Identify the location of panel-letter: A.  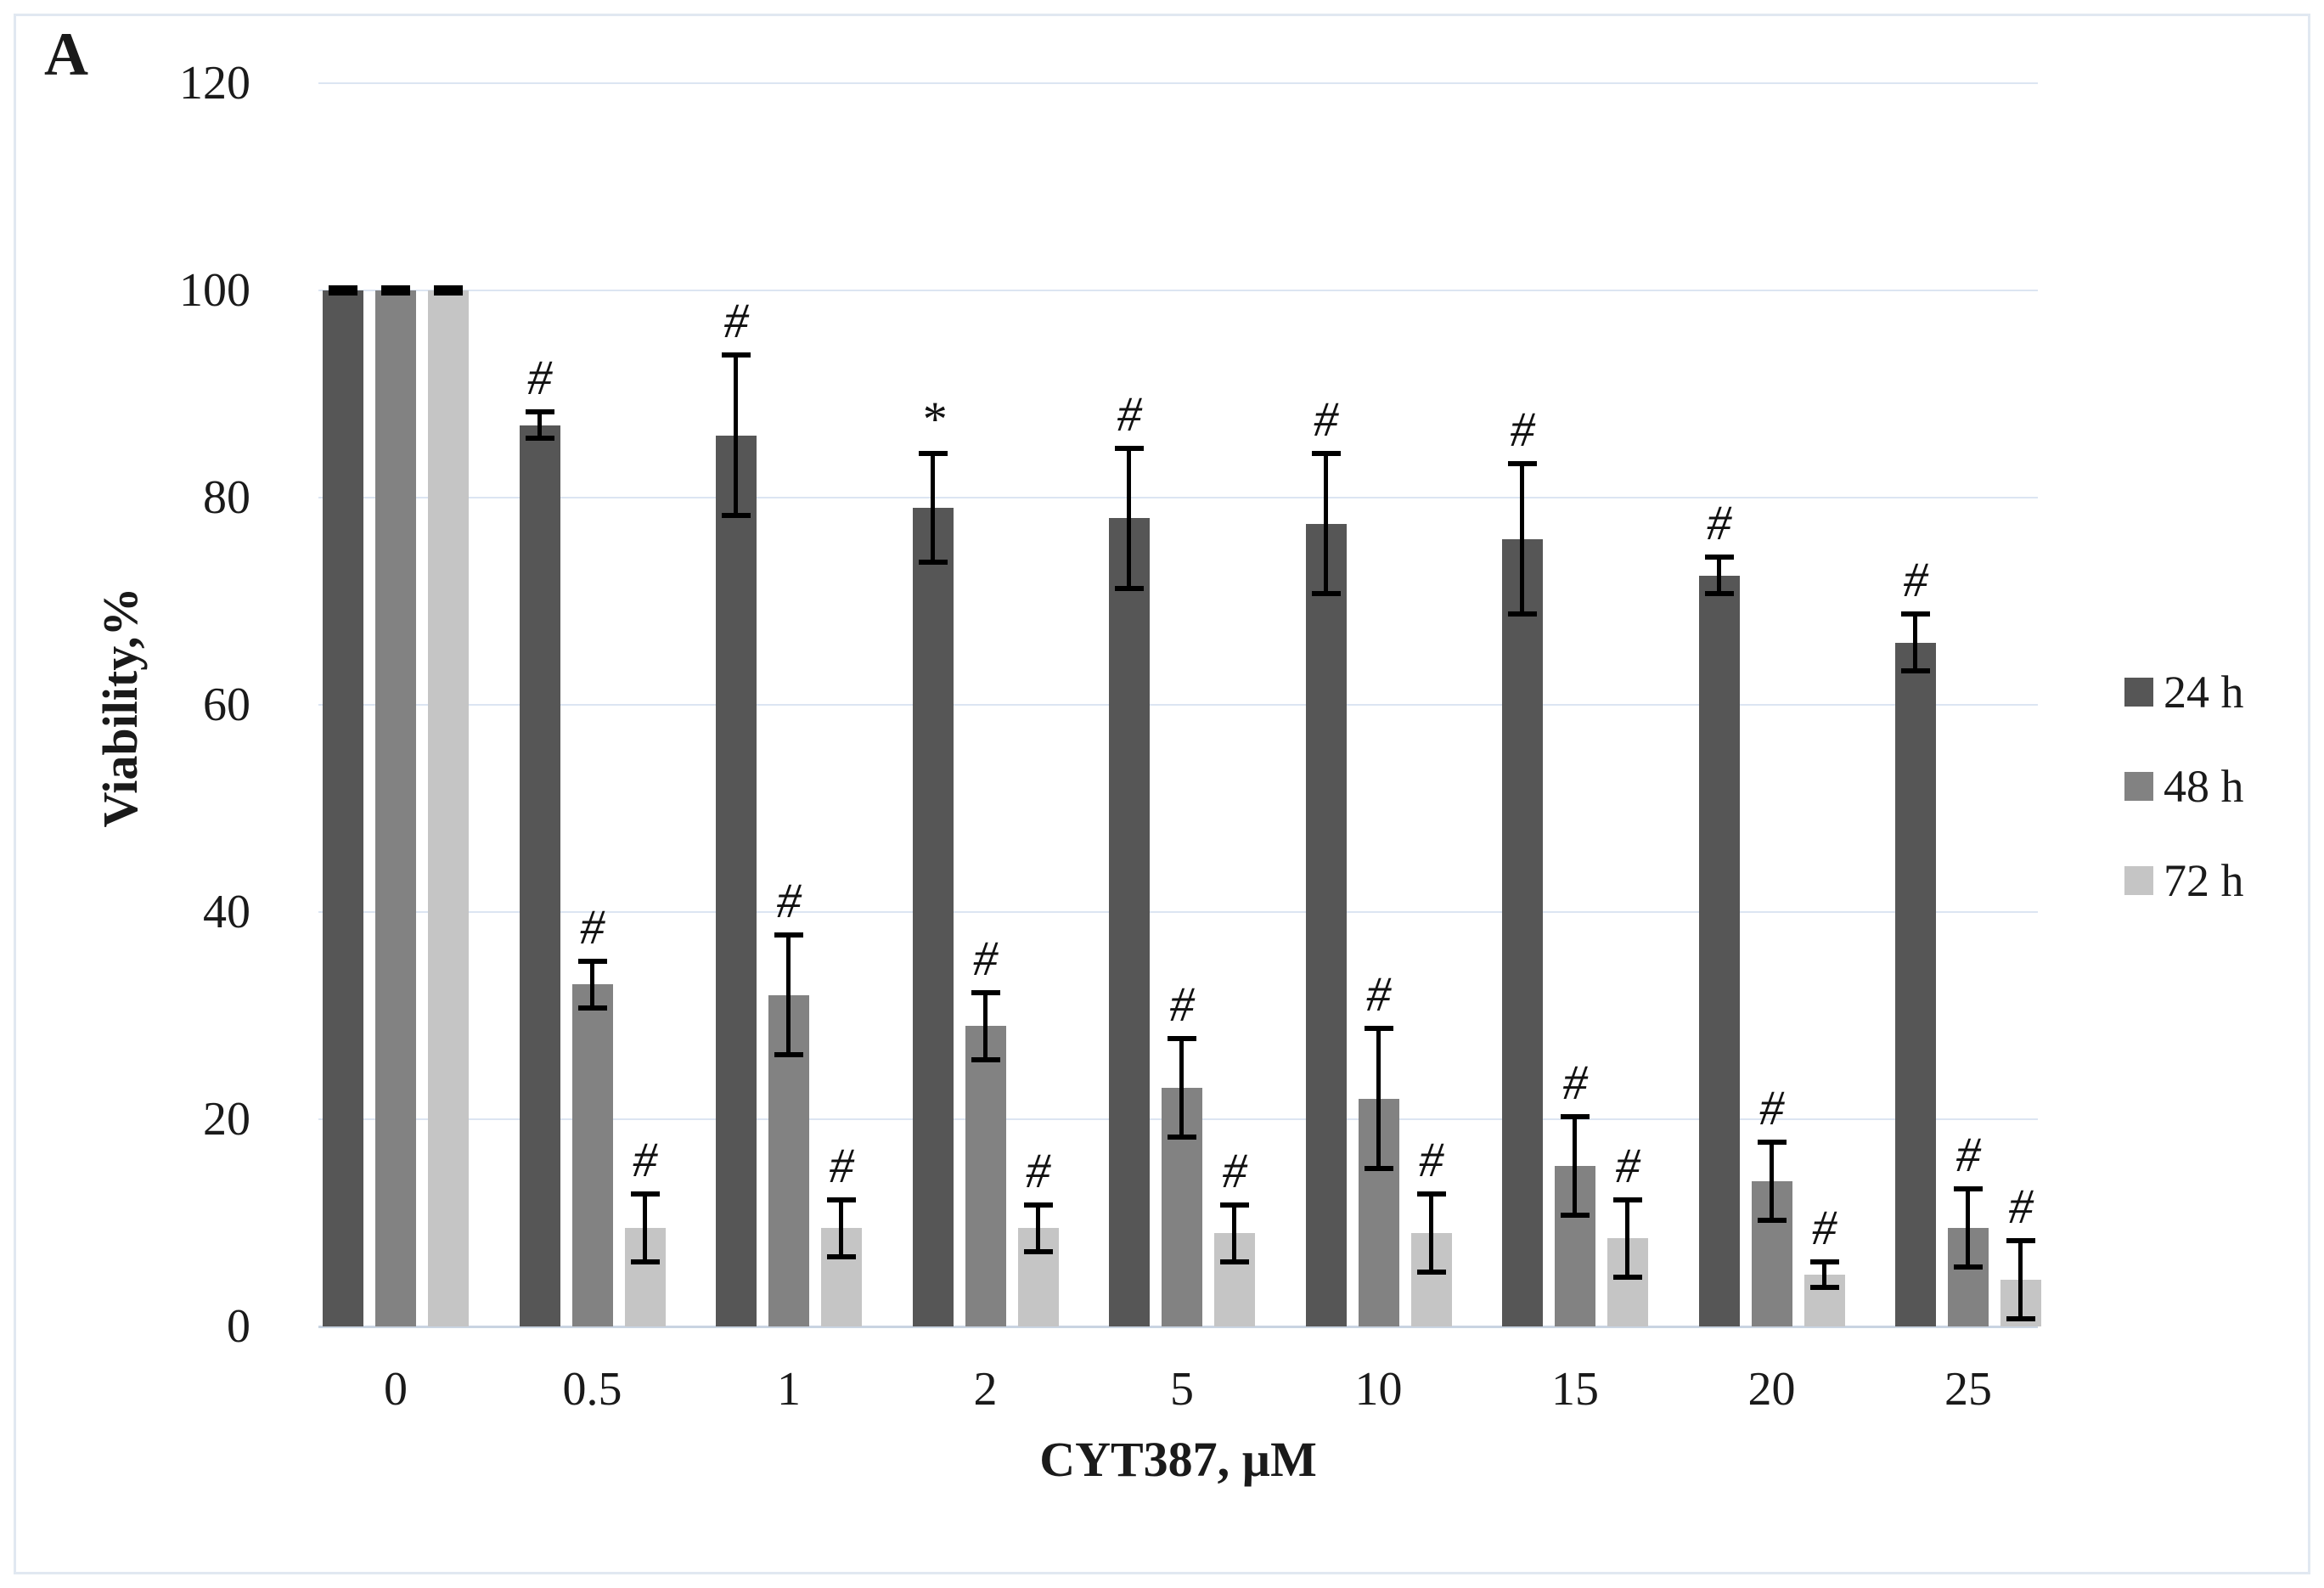
(66, 54).